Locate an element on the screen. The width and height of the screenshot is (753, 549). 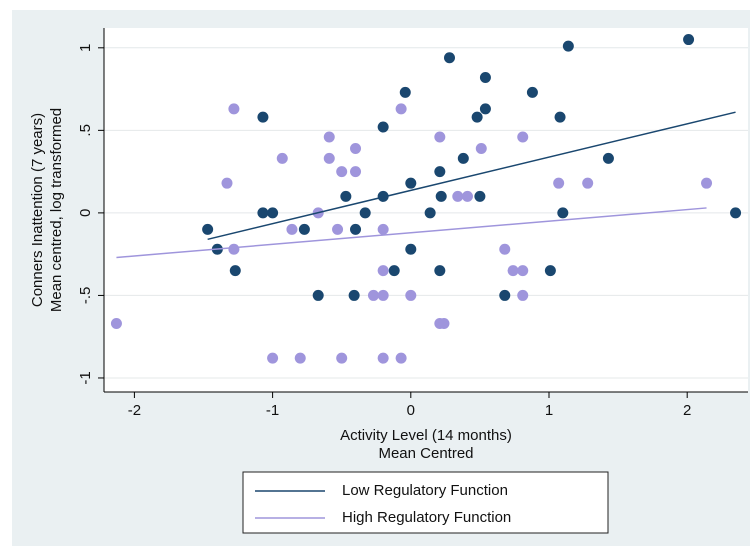
y-tick-label: .5 is located at coordinates (85, 130).